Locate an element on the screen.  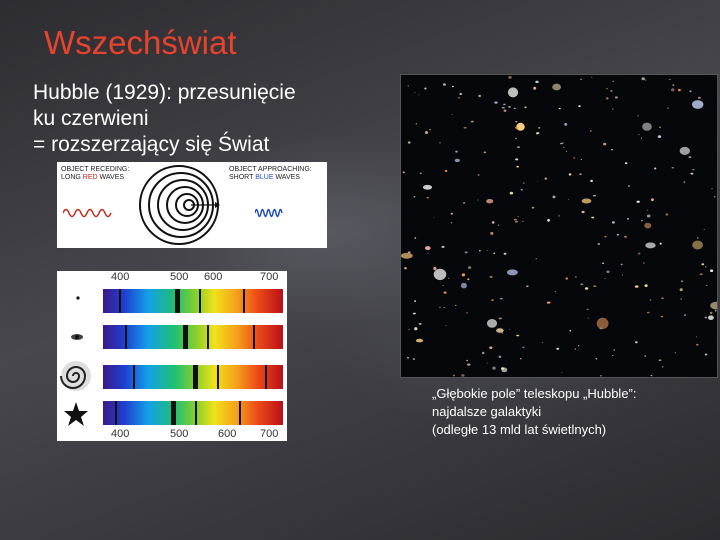
spectrum-bar is located at coordinates (193, 301).